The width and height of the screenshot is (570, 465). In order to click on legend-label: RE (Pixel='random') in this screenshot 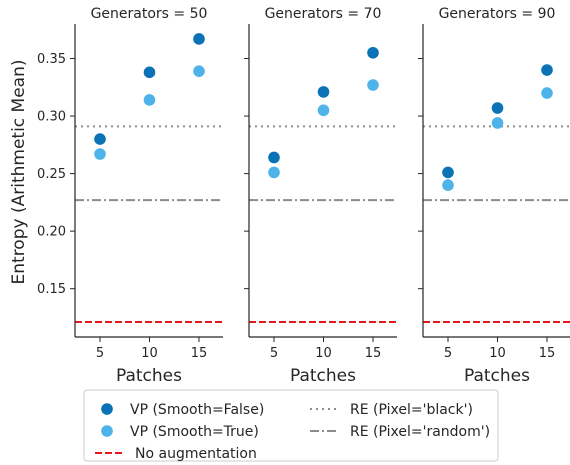, I will do `click(420, 432)`.